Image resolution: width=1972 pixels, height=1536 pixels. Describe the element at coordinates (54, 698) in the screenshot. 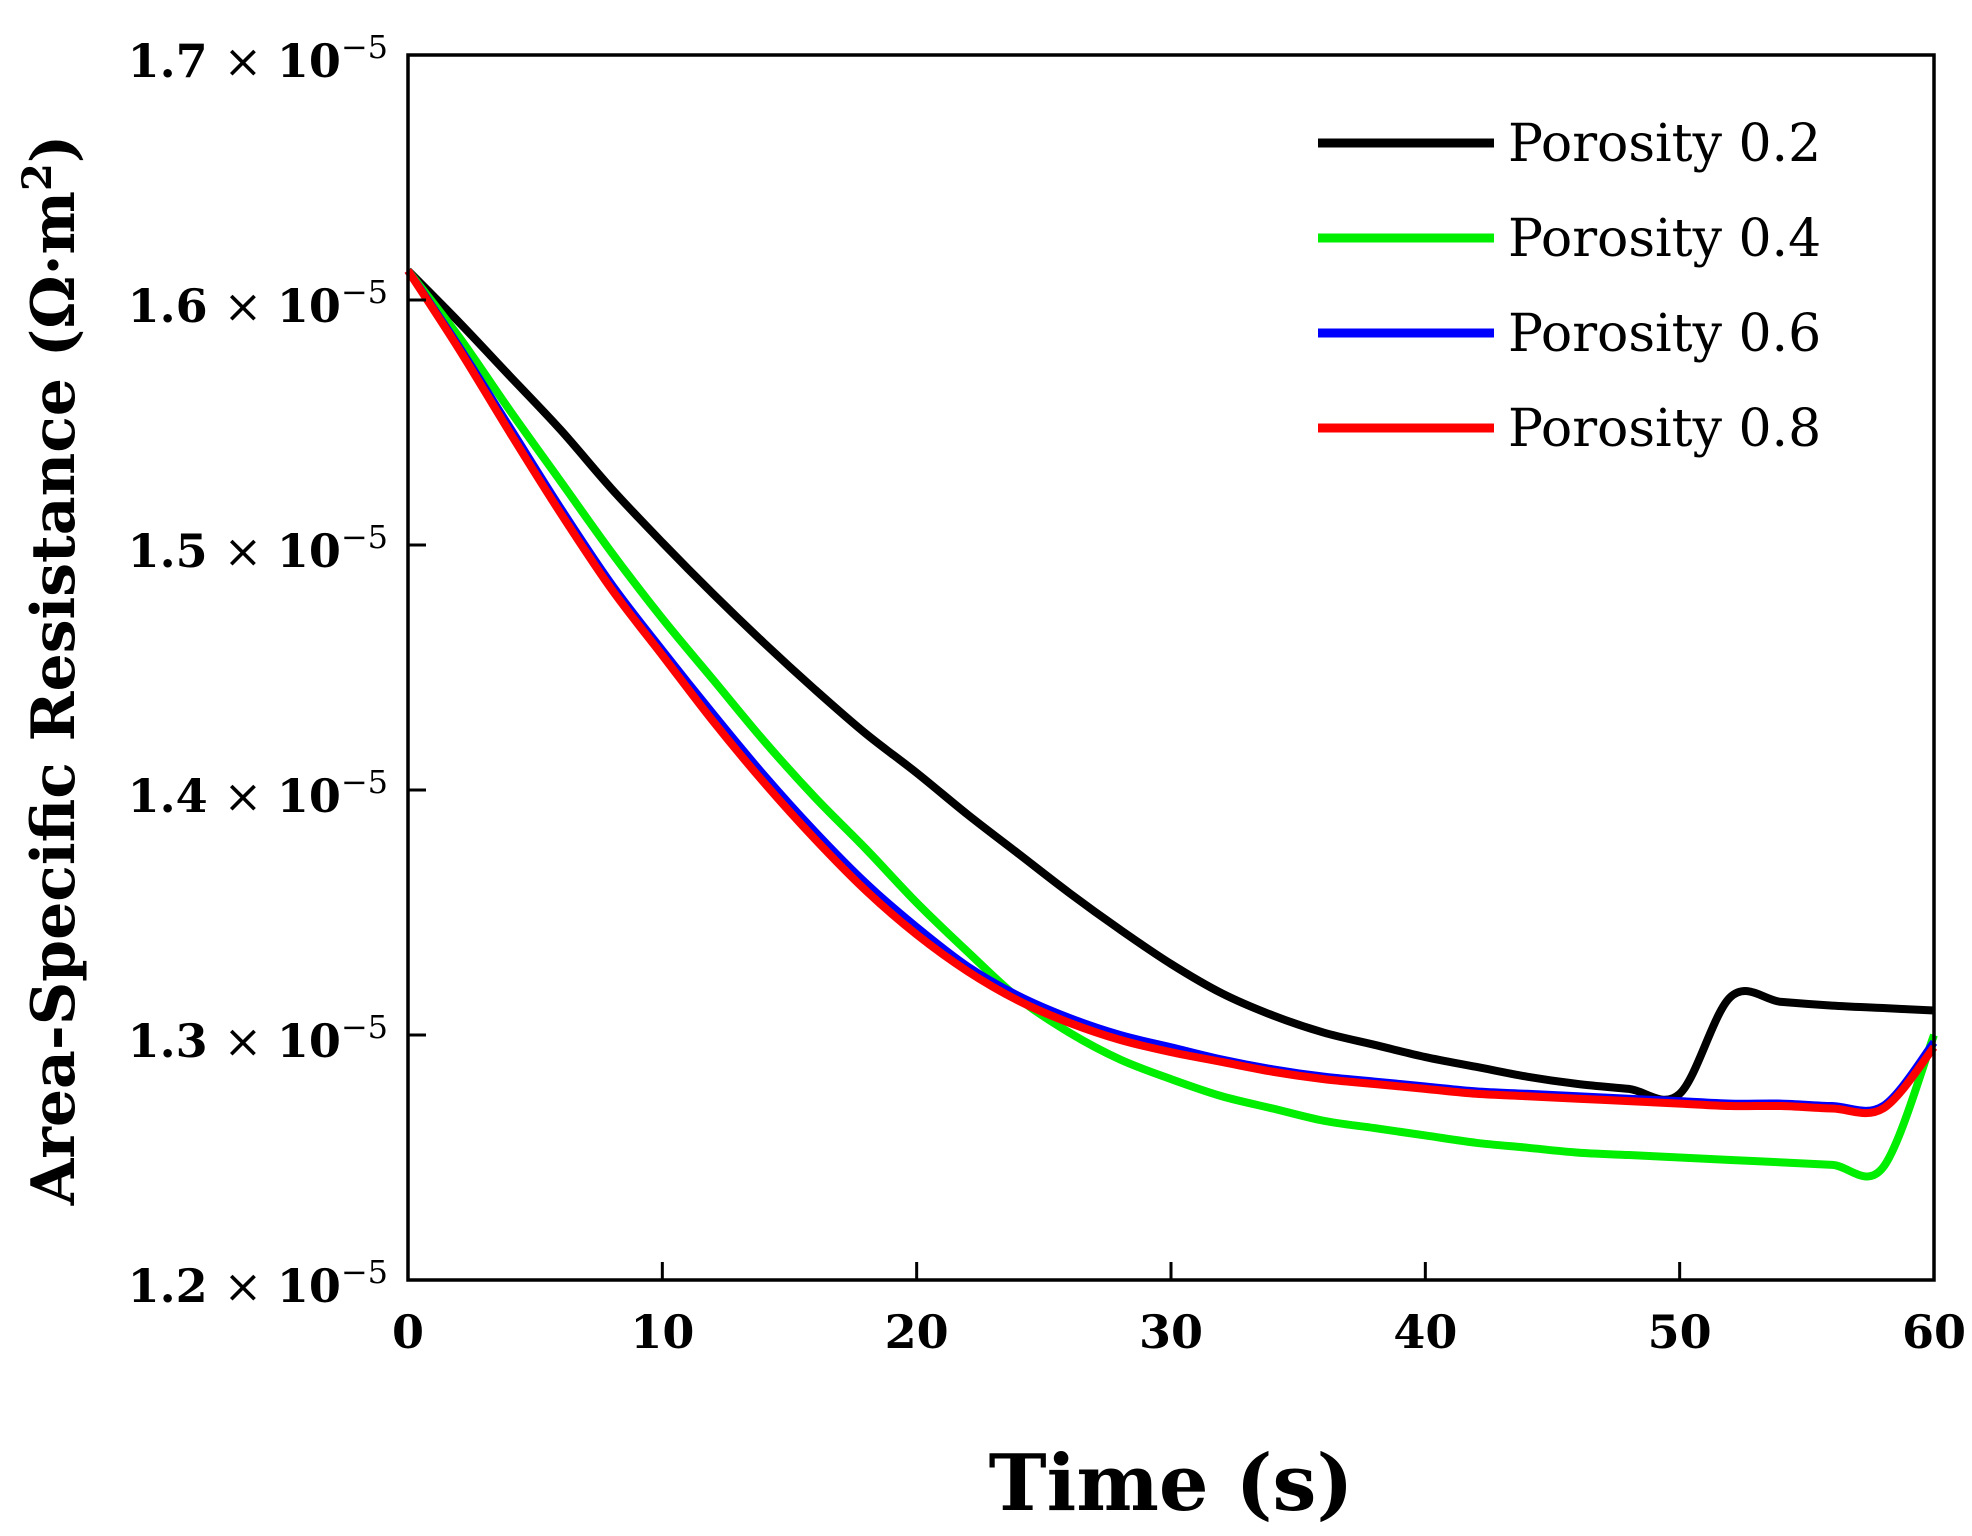

I see `y-axis-title-prefix: Area-Specific Resistance (Ω·m` at that location.